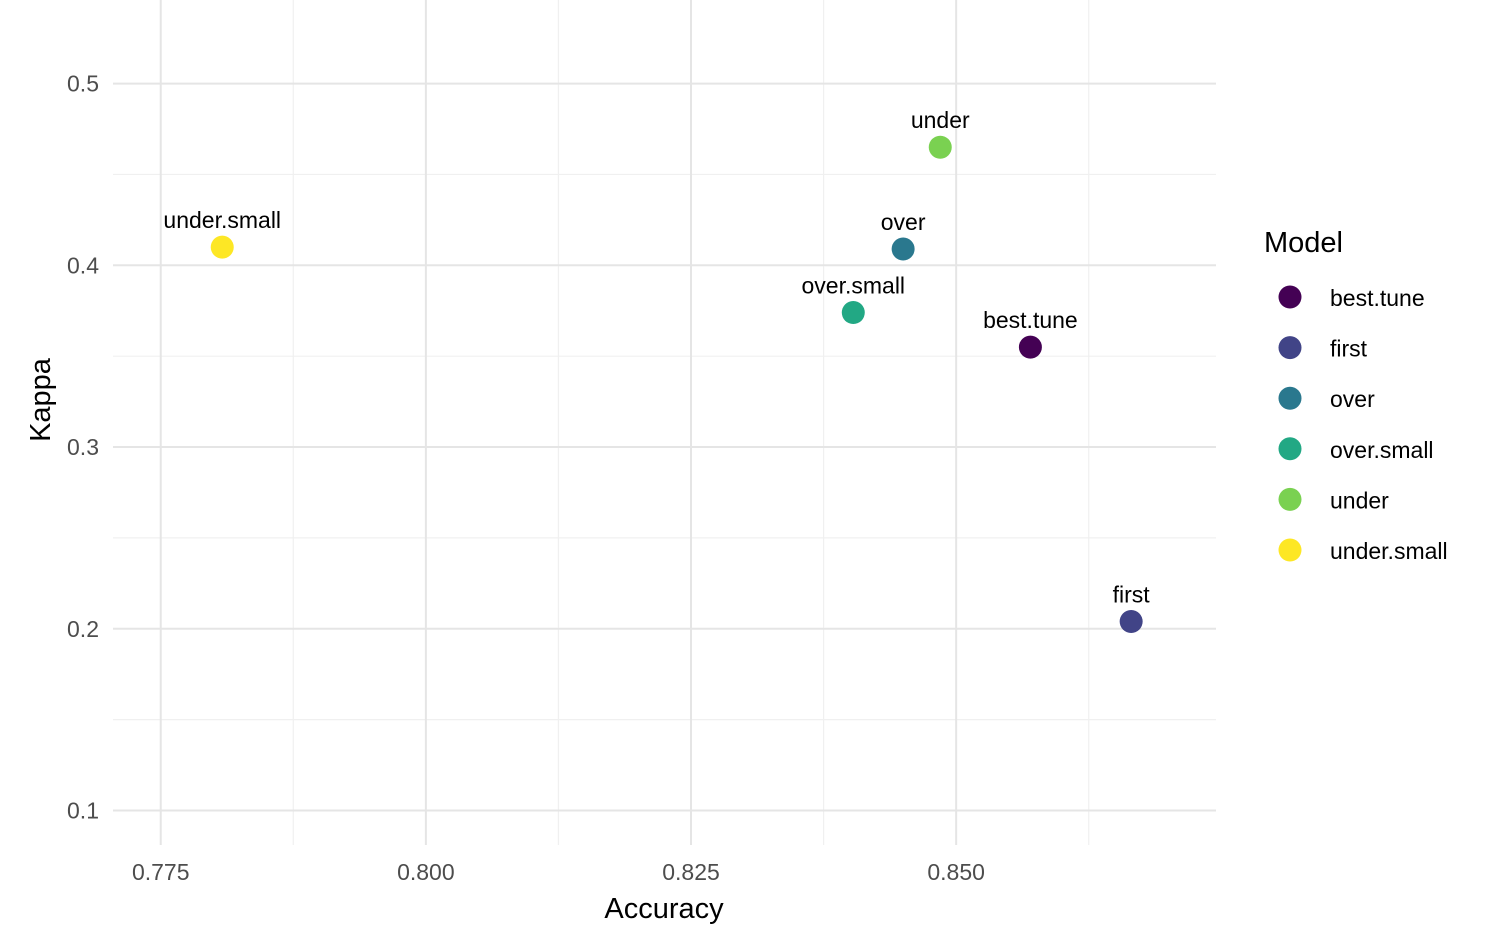 The image size is (1494, 936). What do you see at coordinates (1382, 450) in the screenshot?
I see `legend-label: over.small` at bounding box center [1382, 450].